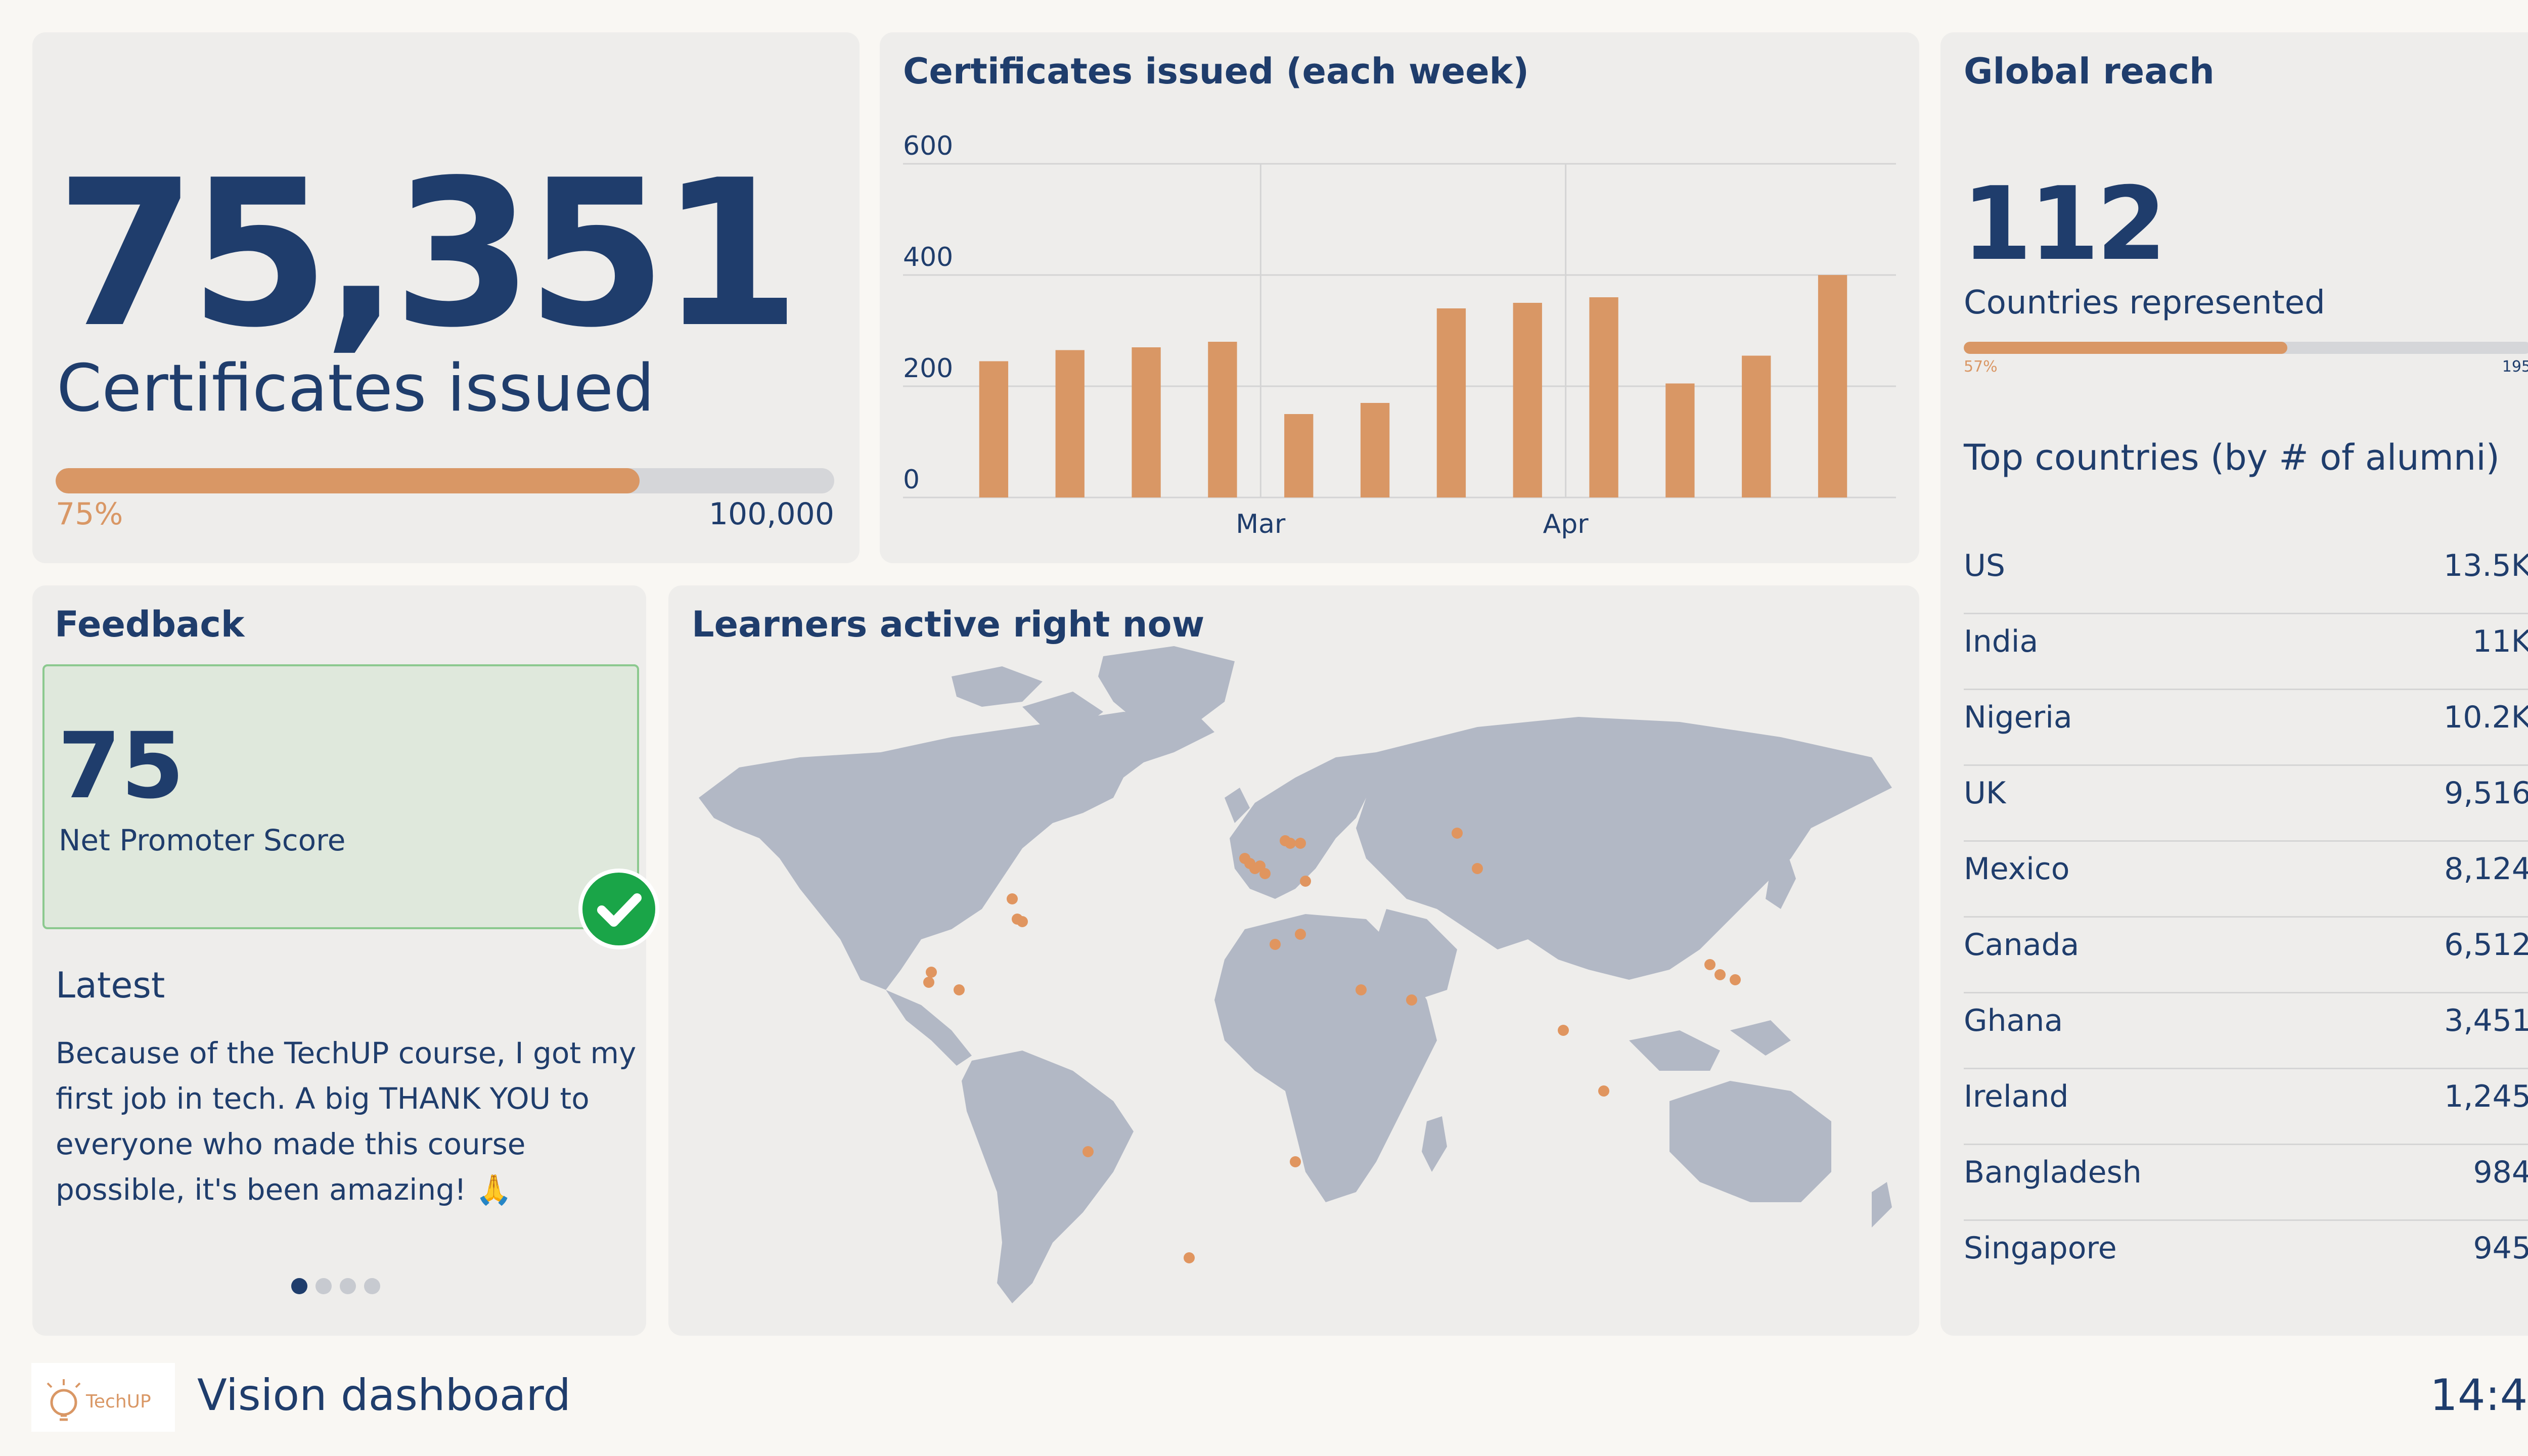  What do you see at coordinates (1985, 565) in the screenshot?
I see `country-name: US` at bounding box center [1985, 565].